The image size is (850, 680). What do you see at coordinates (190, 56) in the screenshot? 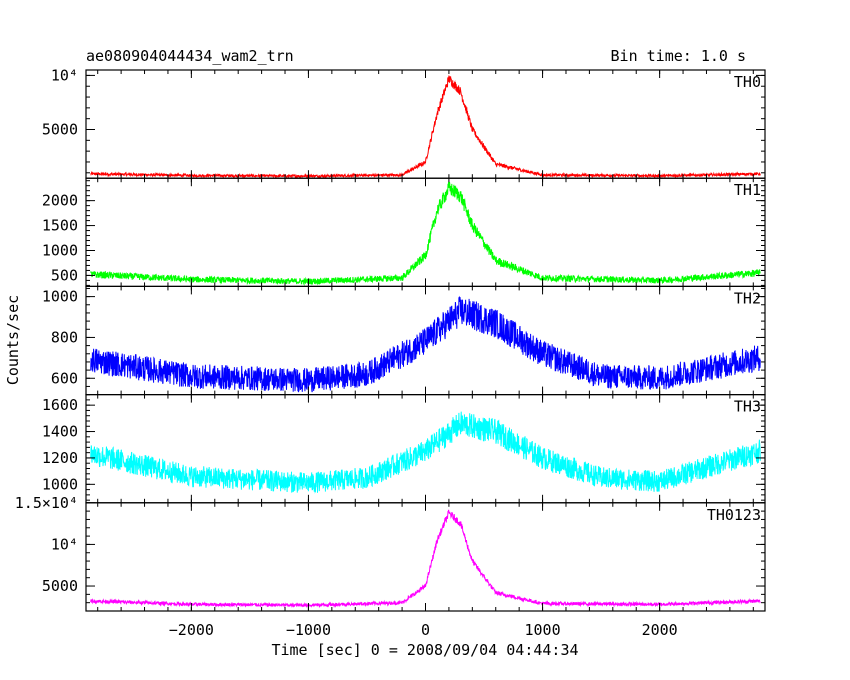
I see `chart-title: ae080904044434_wam2_trn` at bounding box center [190, 56].